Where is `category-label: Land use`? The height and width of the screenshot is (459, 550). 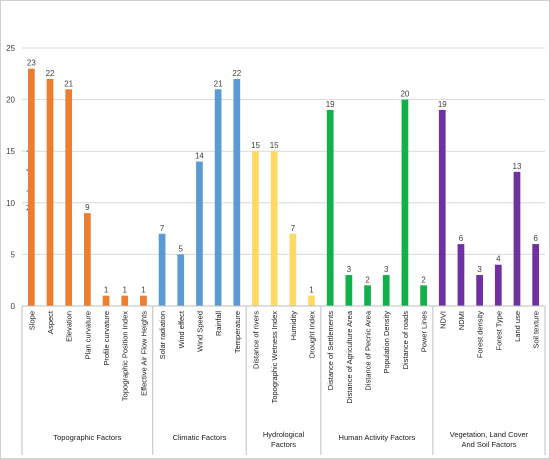
category-label: Land use is located at coordinates (517, 326).